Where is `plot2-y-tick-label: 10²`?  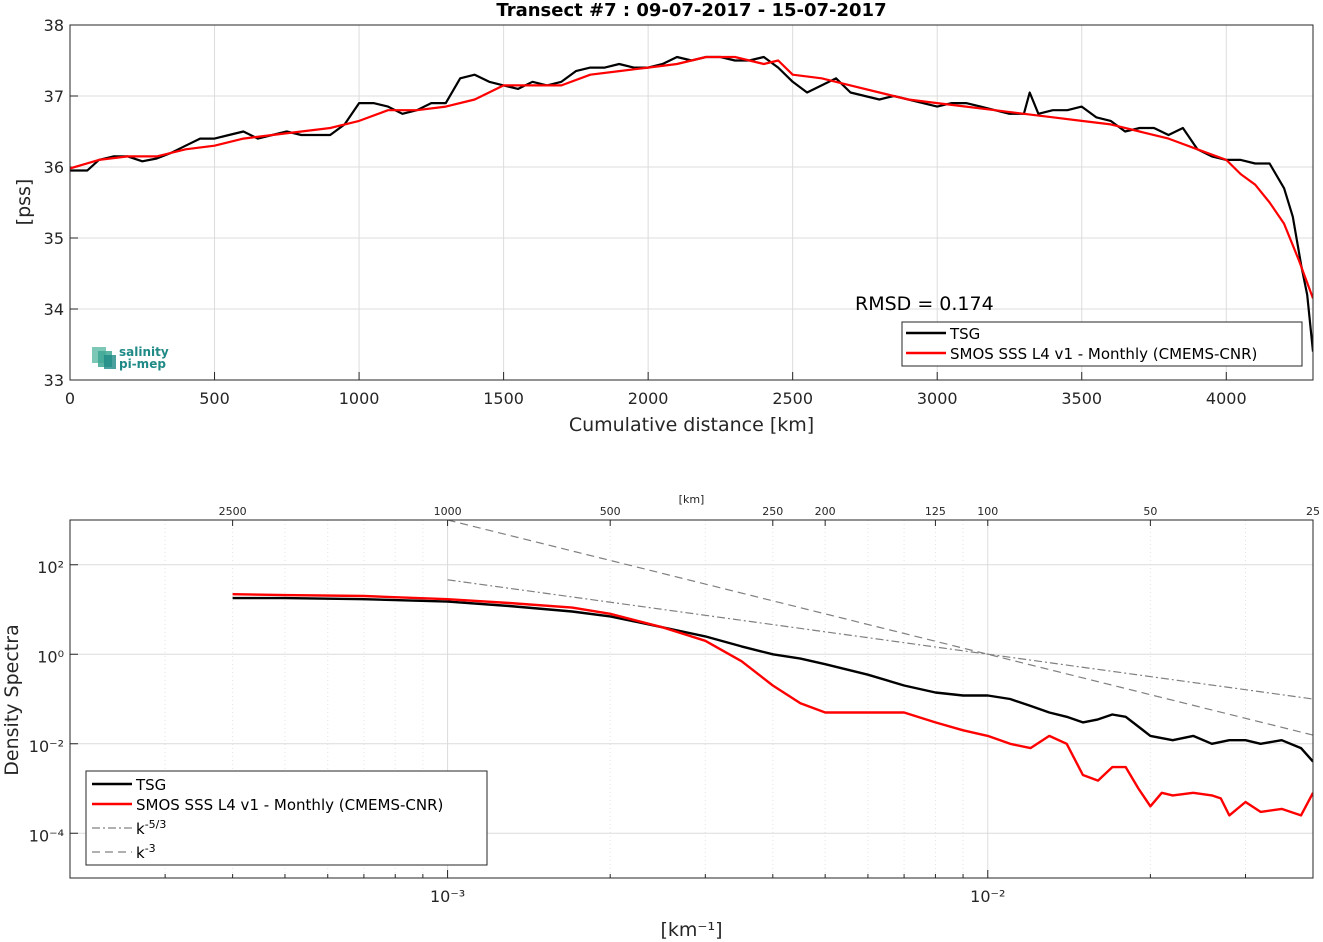 plot2-y-tick-label: 10² is located at coordinates (50, 567).